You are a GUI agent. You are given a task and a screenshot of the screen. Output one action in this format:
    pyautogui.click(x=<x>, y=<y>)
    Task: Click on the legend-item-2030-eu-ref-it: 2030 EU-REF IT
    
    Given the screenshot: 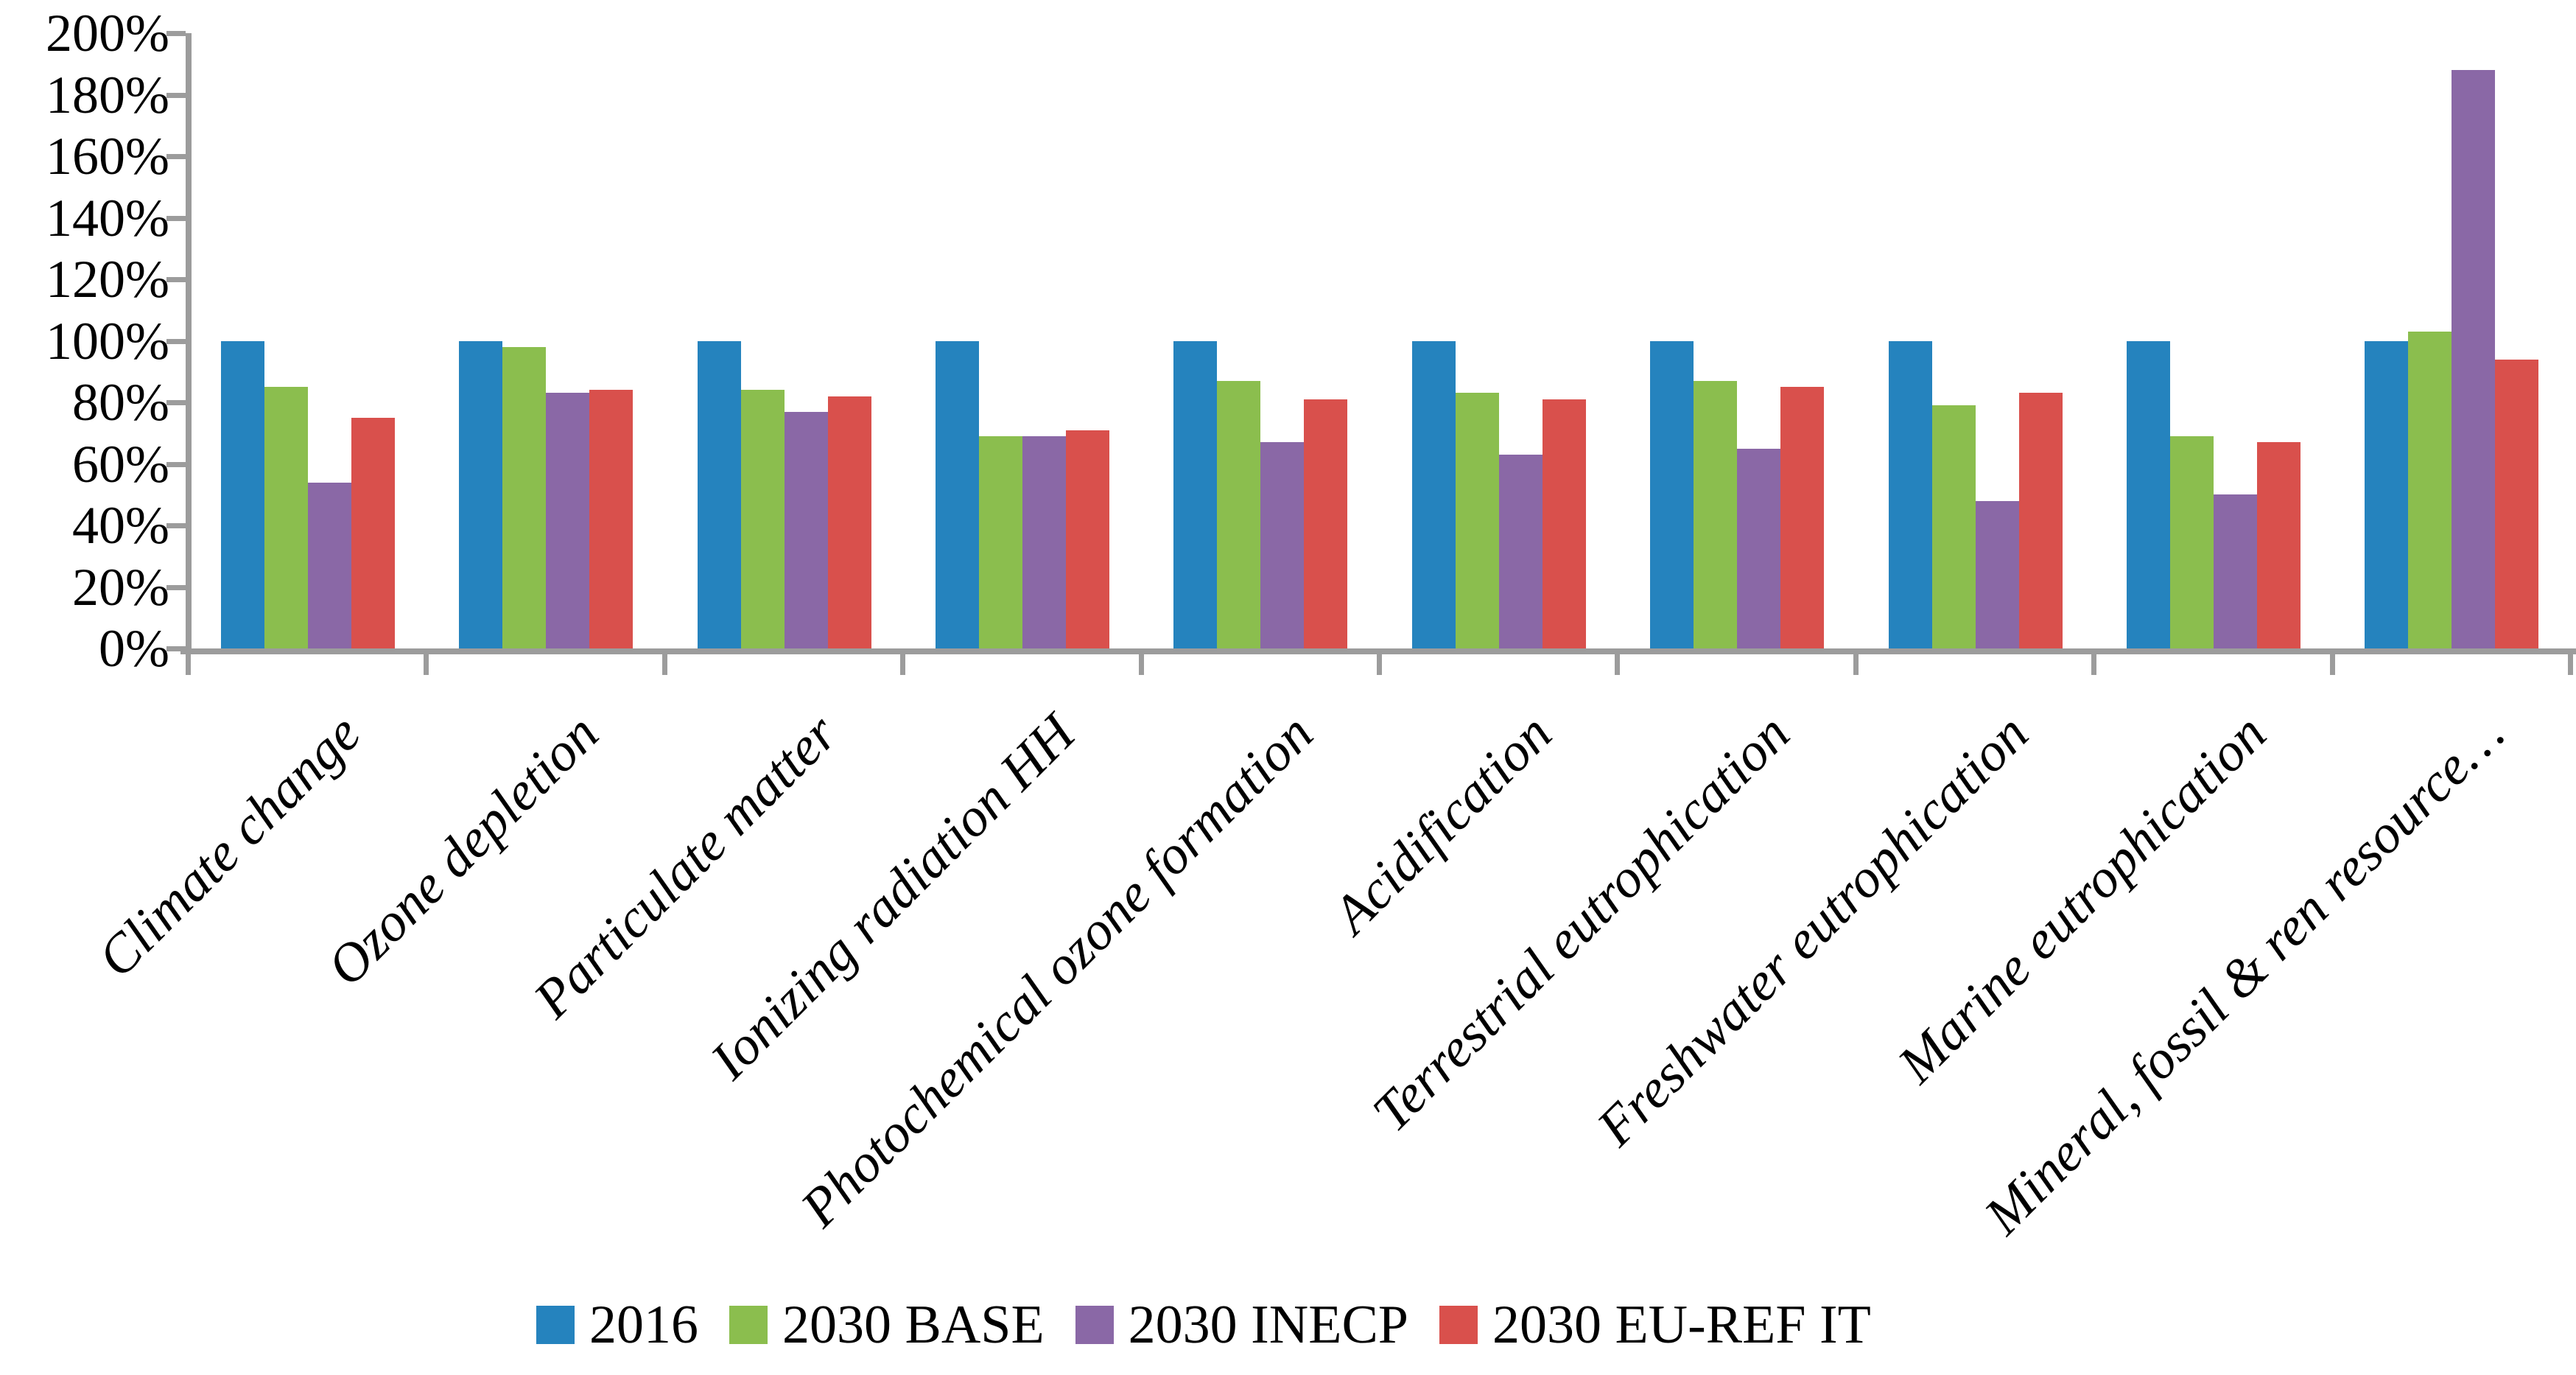 What is the action you would take?
    pyautogui.click(x=1655, y=1324)
    